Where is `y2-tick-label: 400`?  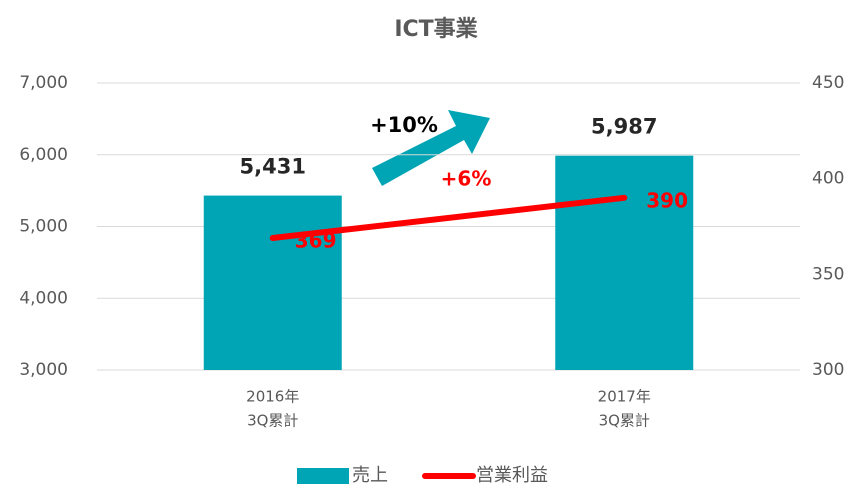 y2-tick-label: 400 is located at coordinates (828, 179).